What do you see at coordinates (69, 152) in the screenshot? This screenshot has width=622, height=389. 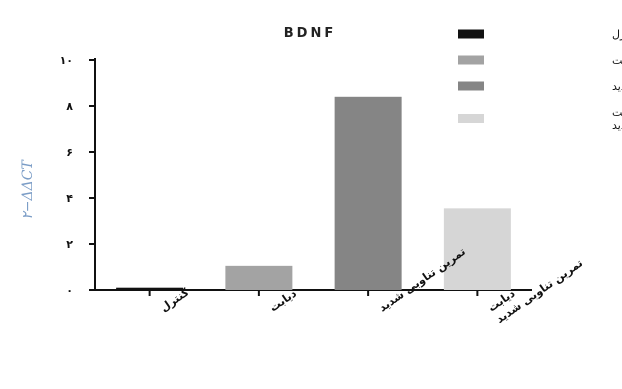 I see `y-tick-label: ۶` at bounding box center [69, 152].